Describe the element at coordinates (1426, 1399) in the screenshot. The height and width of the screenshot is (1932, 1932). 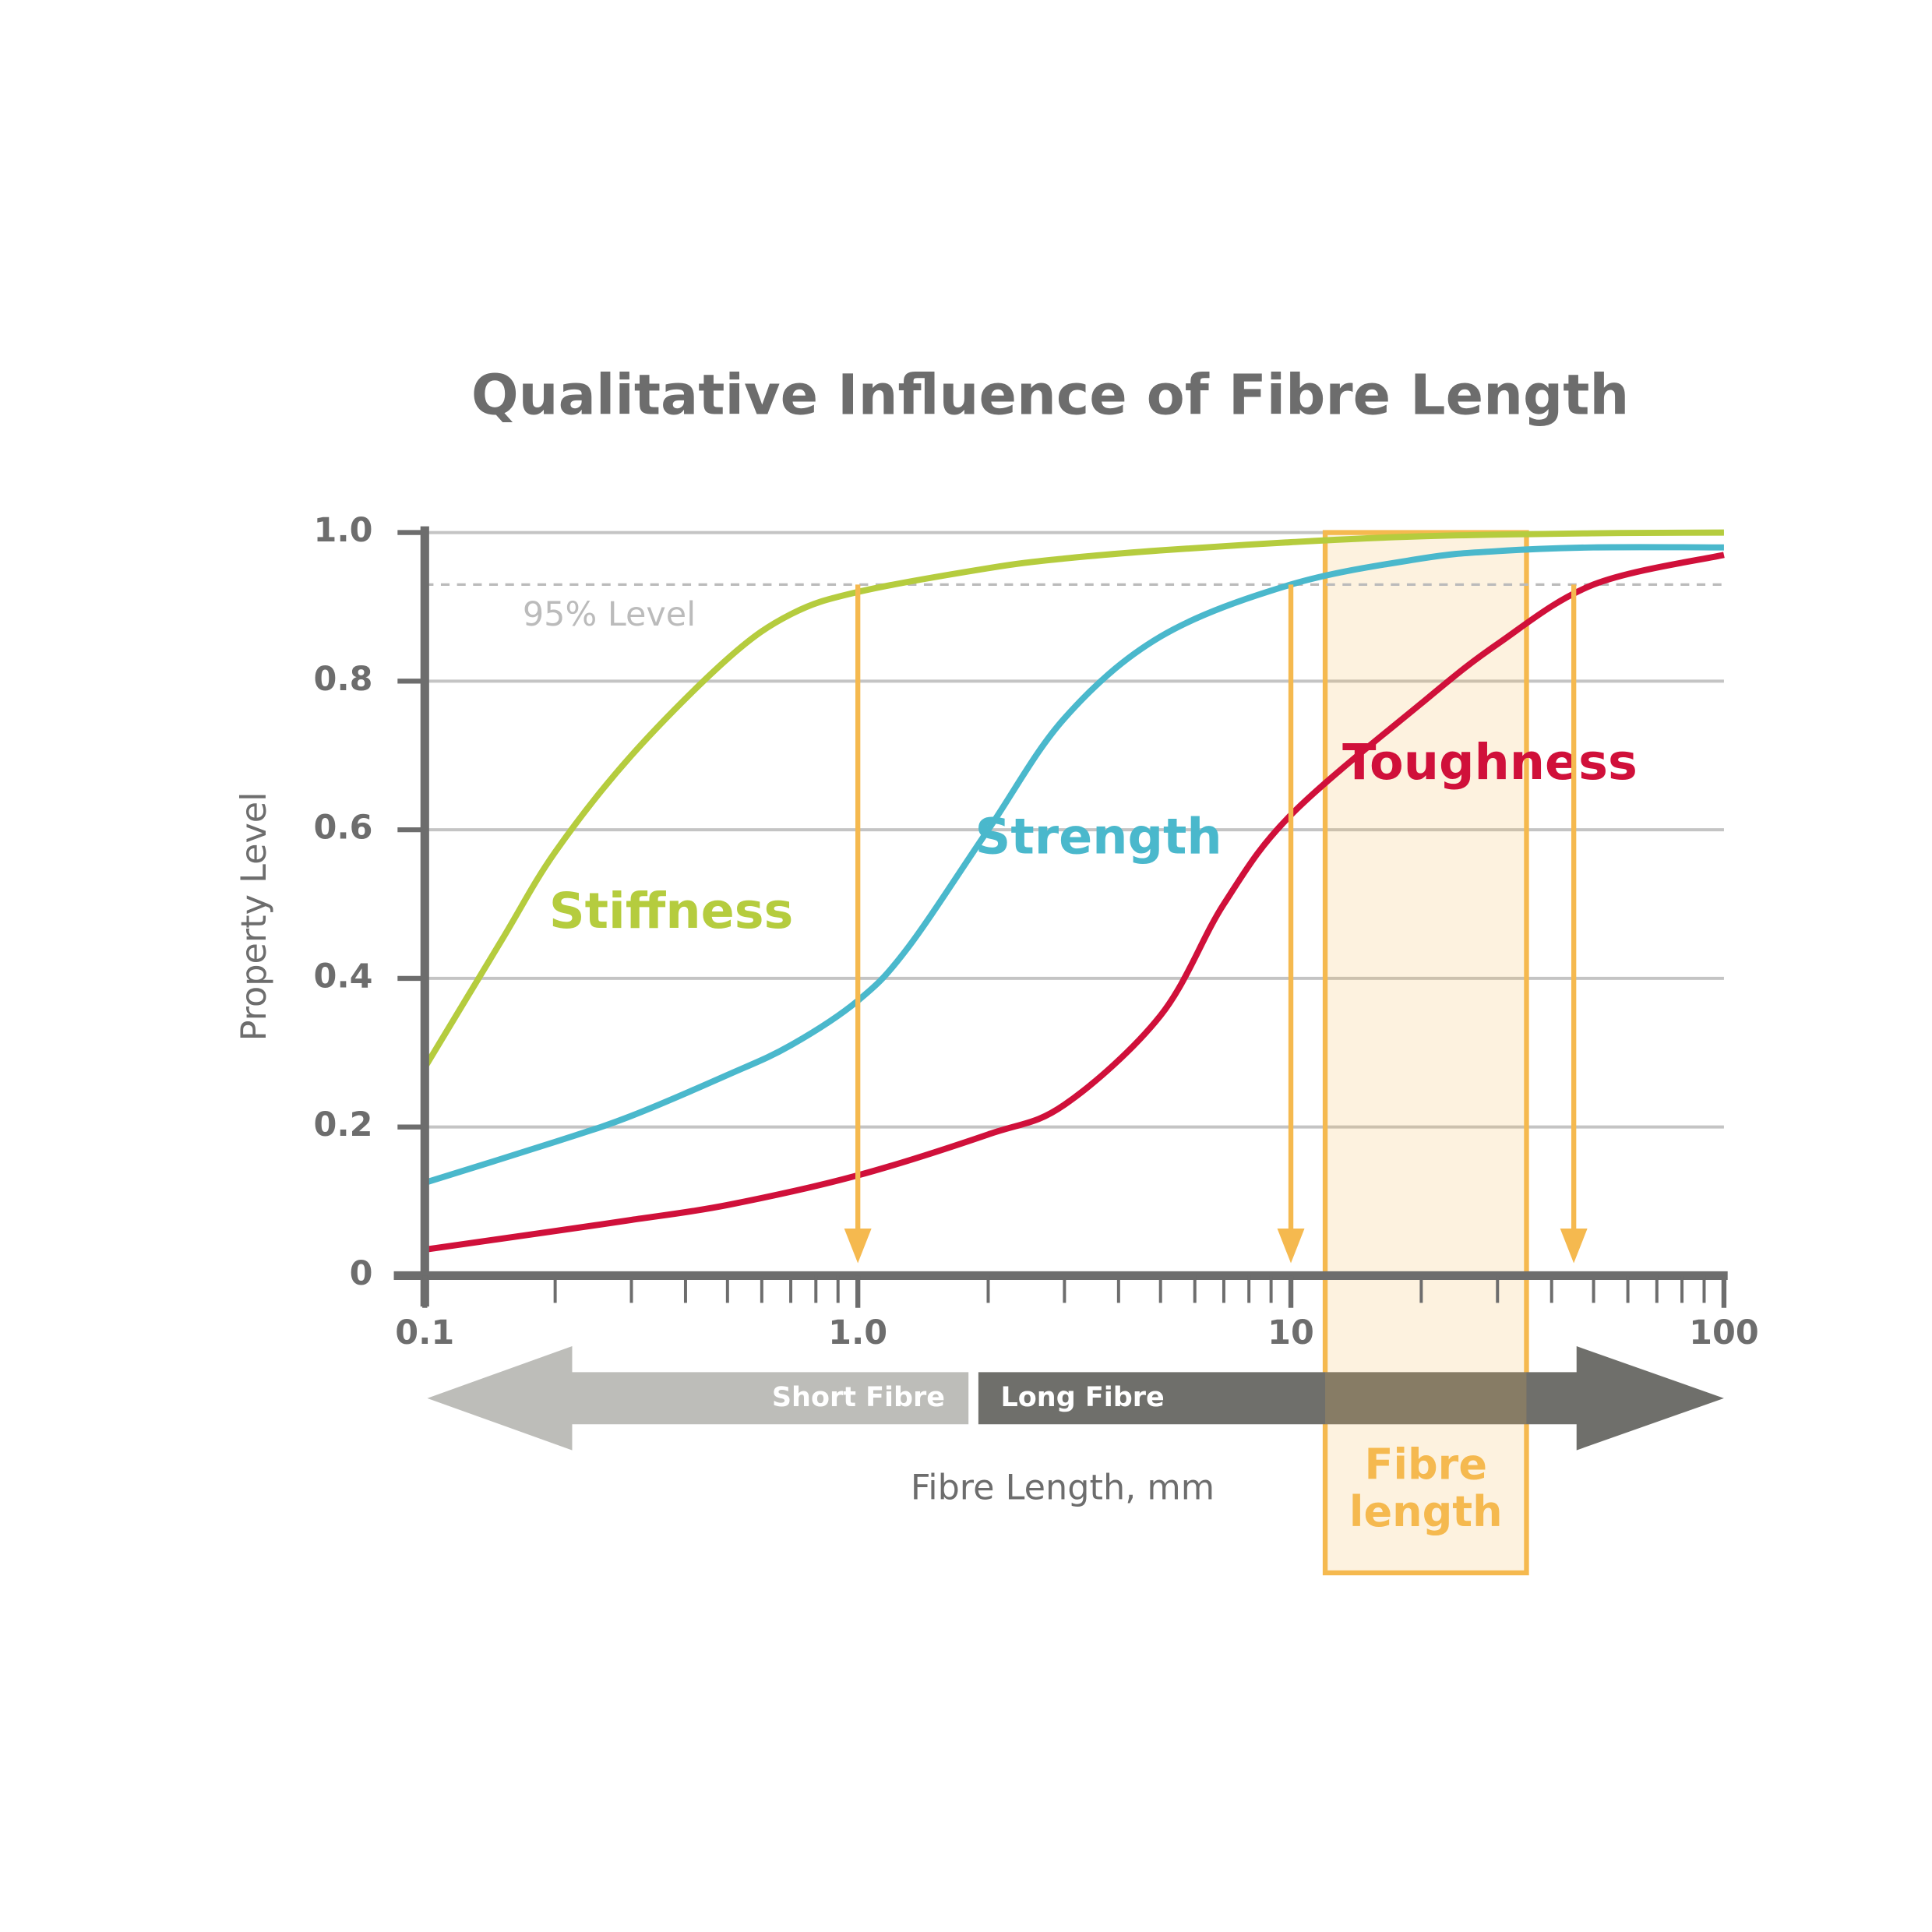
I see `band-overlay` at that location.